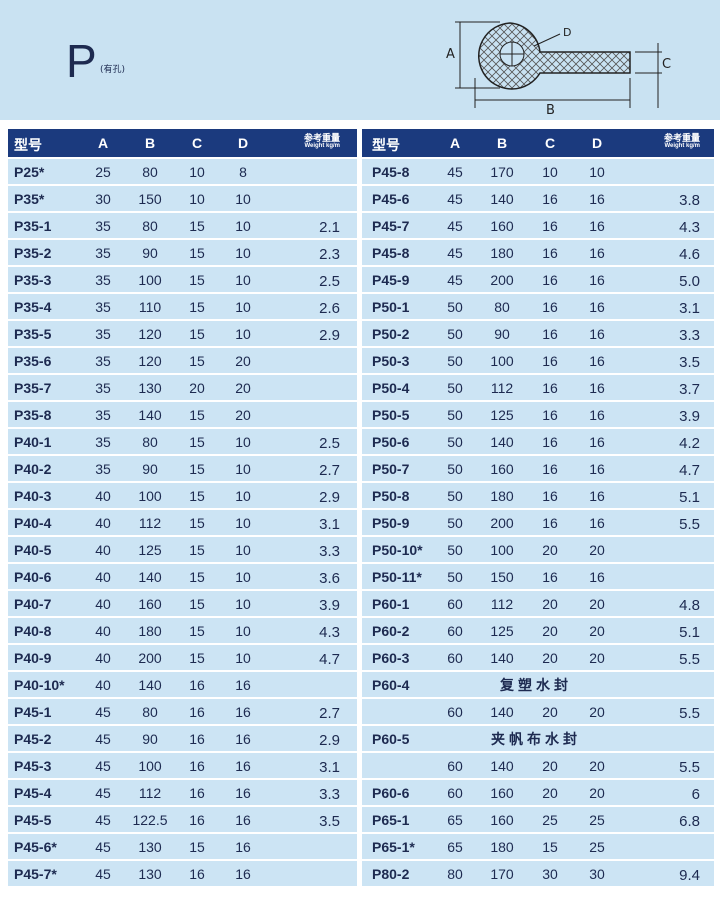 This screenshot has width=720, height=900. What do you see at coordinates (391, 172) in the screenshot?
I see `model: P45-8` at bounding box center [391, 172].